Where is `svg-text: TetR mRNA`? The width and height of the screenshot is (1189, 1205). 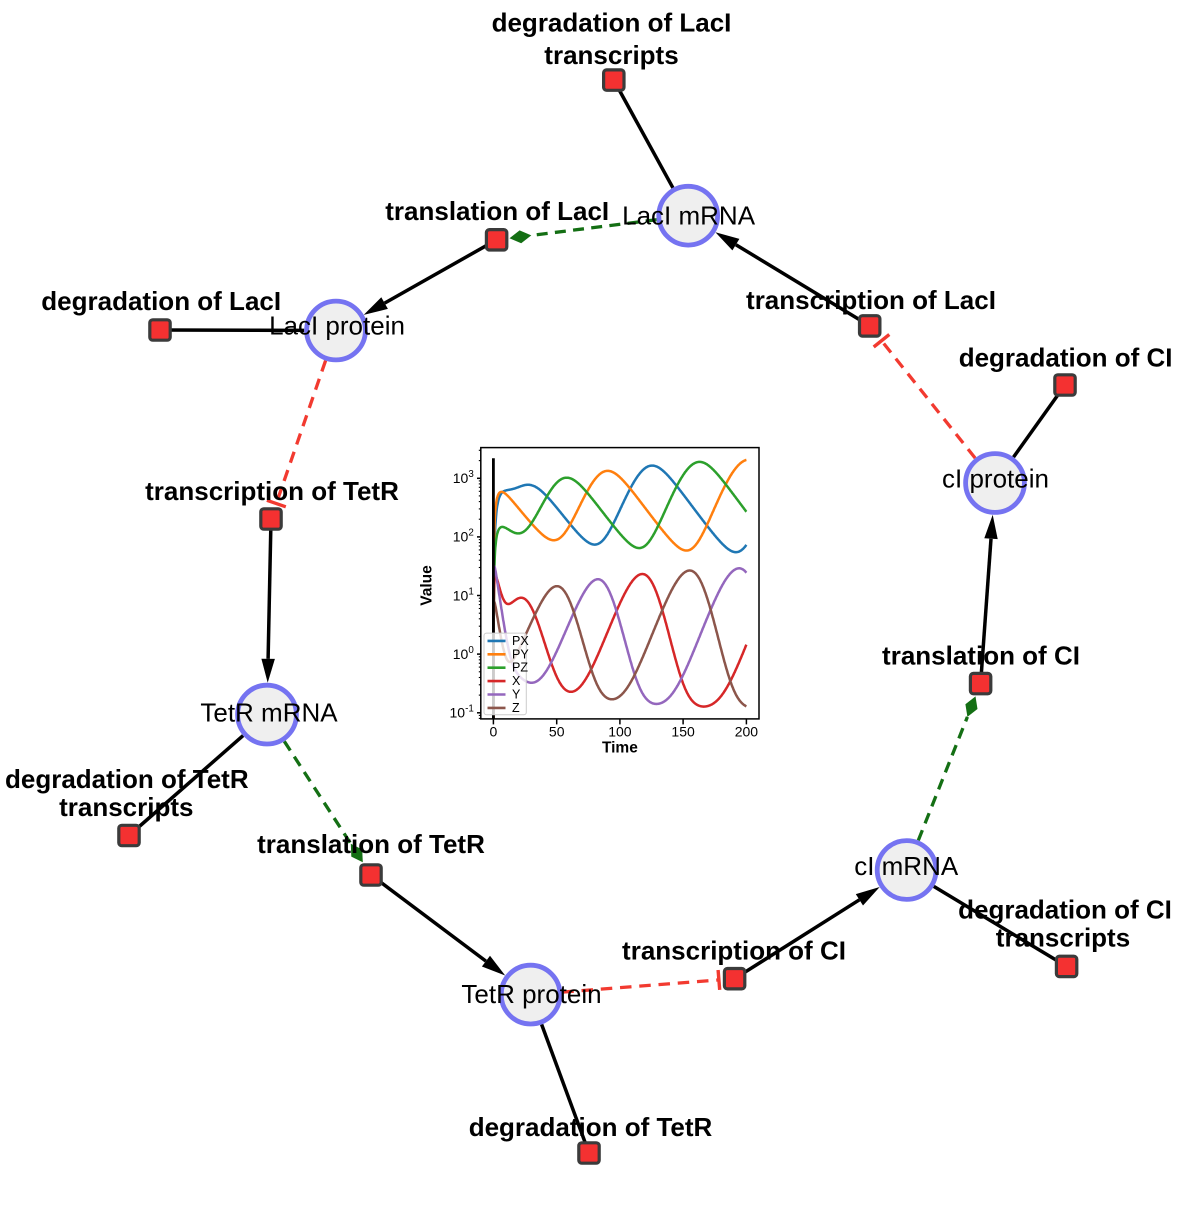 svg-text: TetR mRNA is located at coordinates (269, 712).